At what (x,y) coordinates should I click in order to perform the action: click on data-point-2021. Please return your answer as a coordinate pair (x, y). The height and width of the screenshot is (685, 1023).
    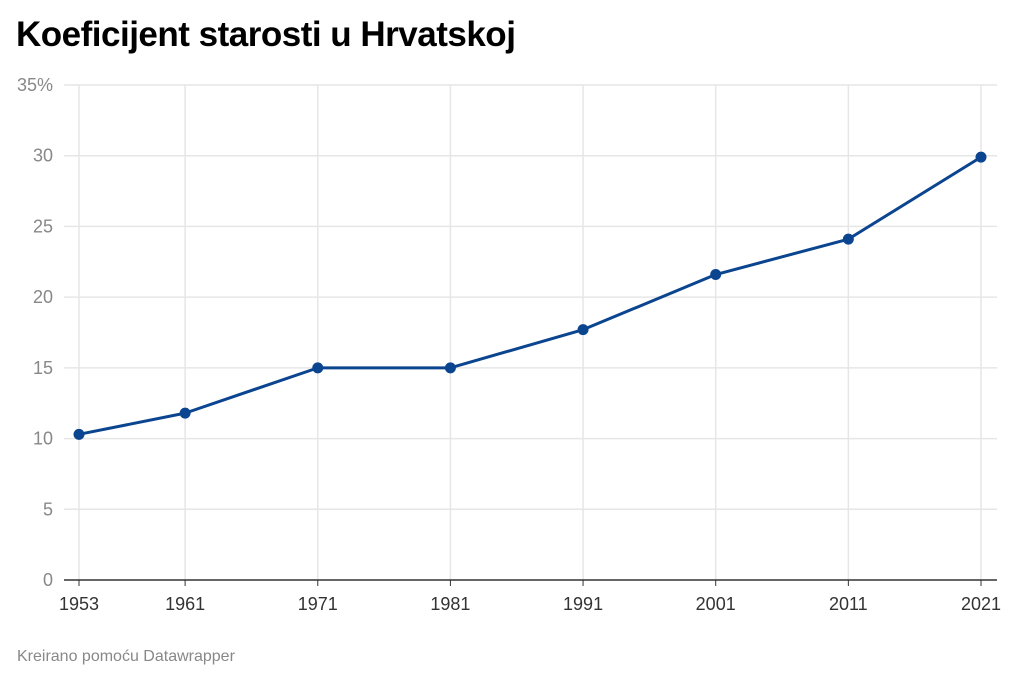
    Looking at the image, I should click on (981, 157).